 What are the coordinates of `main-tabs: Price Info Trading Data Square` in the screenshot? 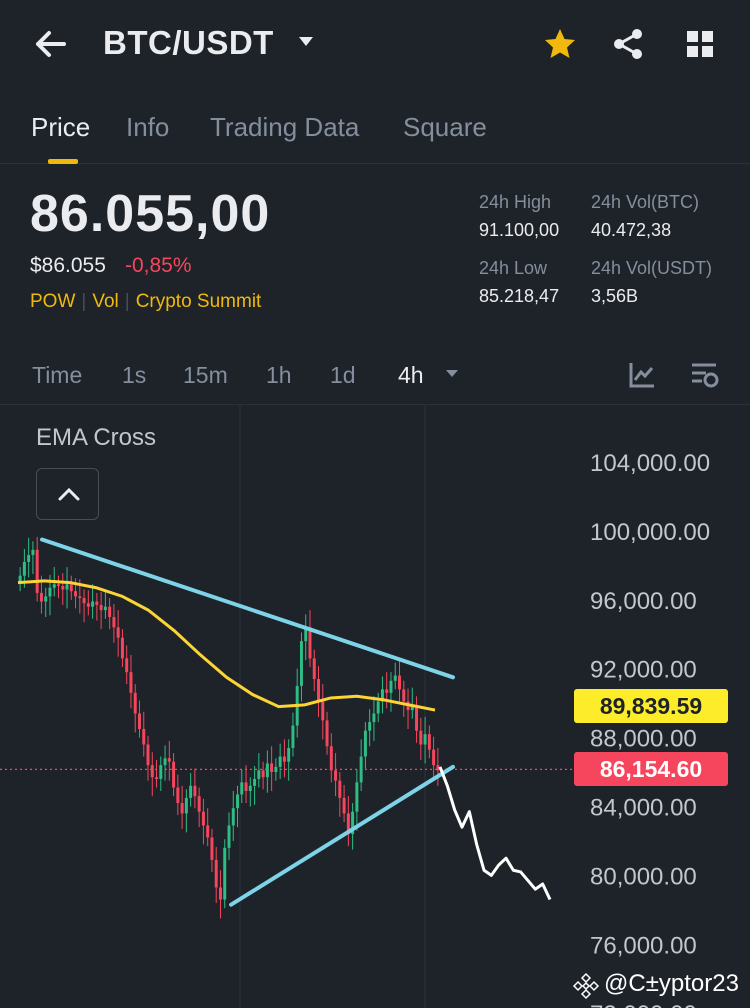 It's located at (375, 132).